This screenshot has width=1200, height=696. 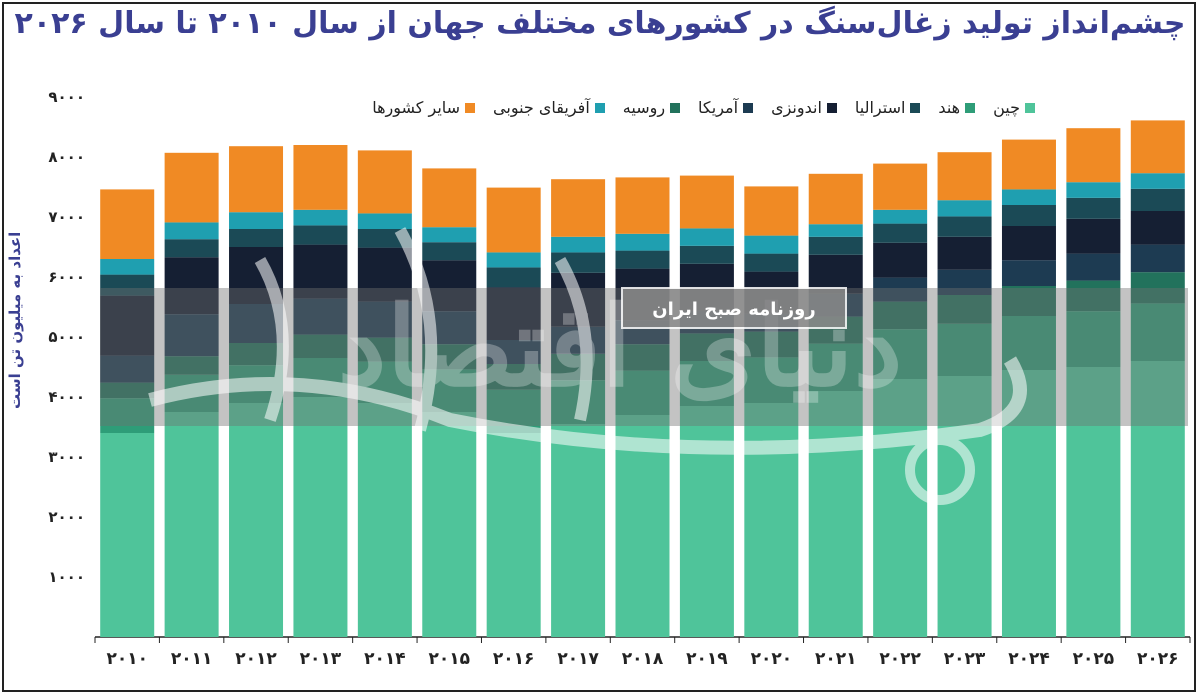 I want to click on legend-label: آمریکا, so click(x=718, y=107).